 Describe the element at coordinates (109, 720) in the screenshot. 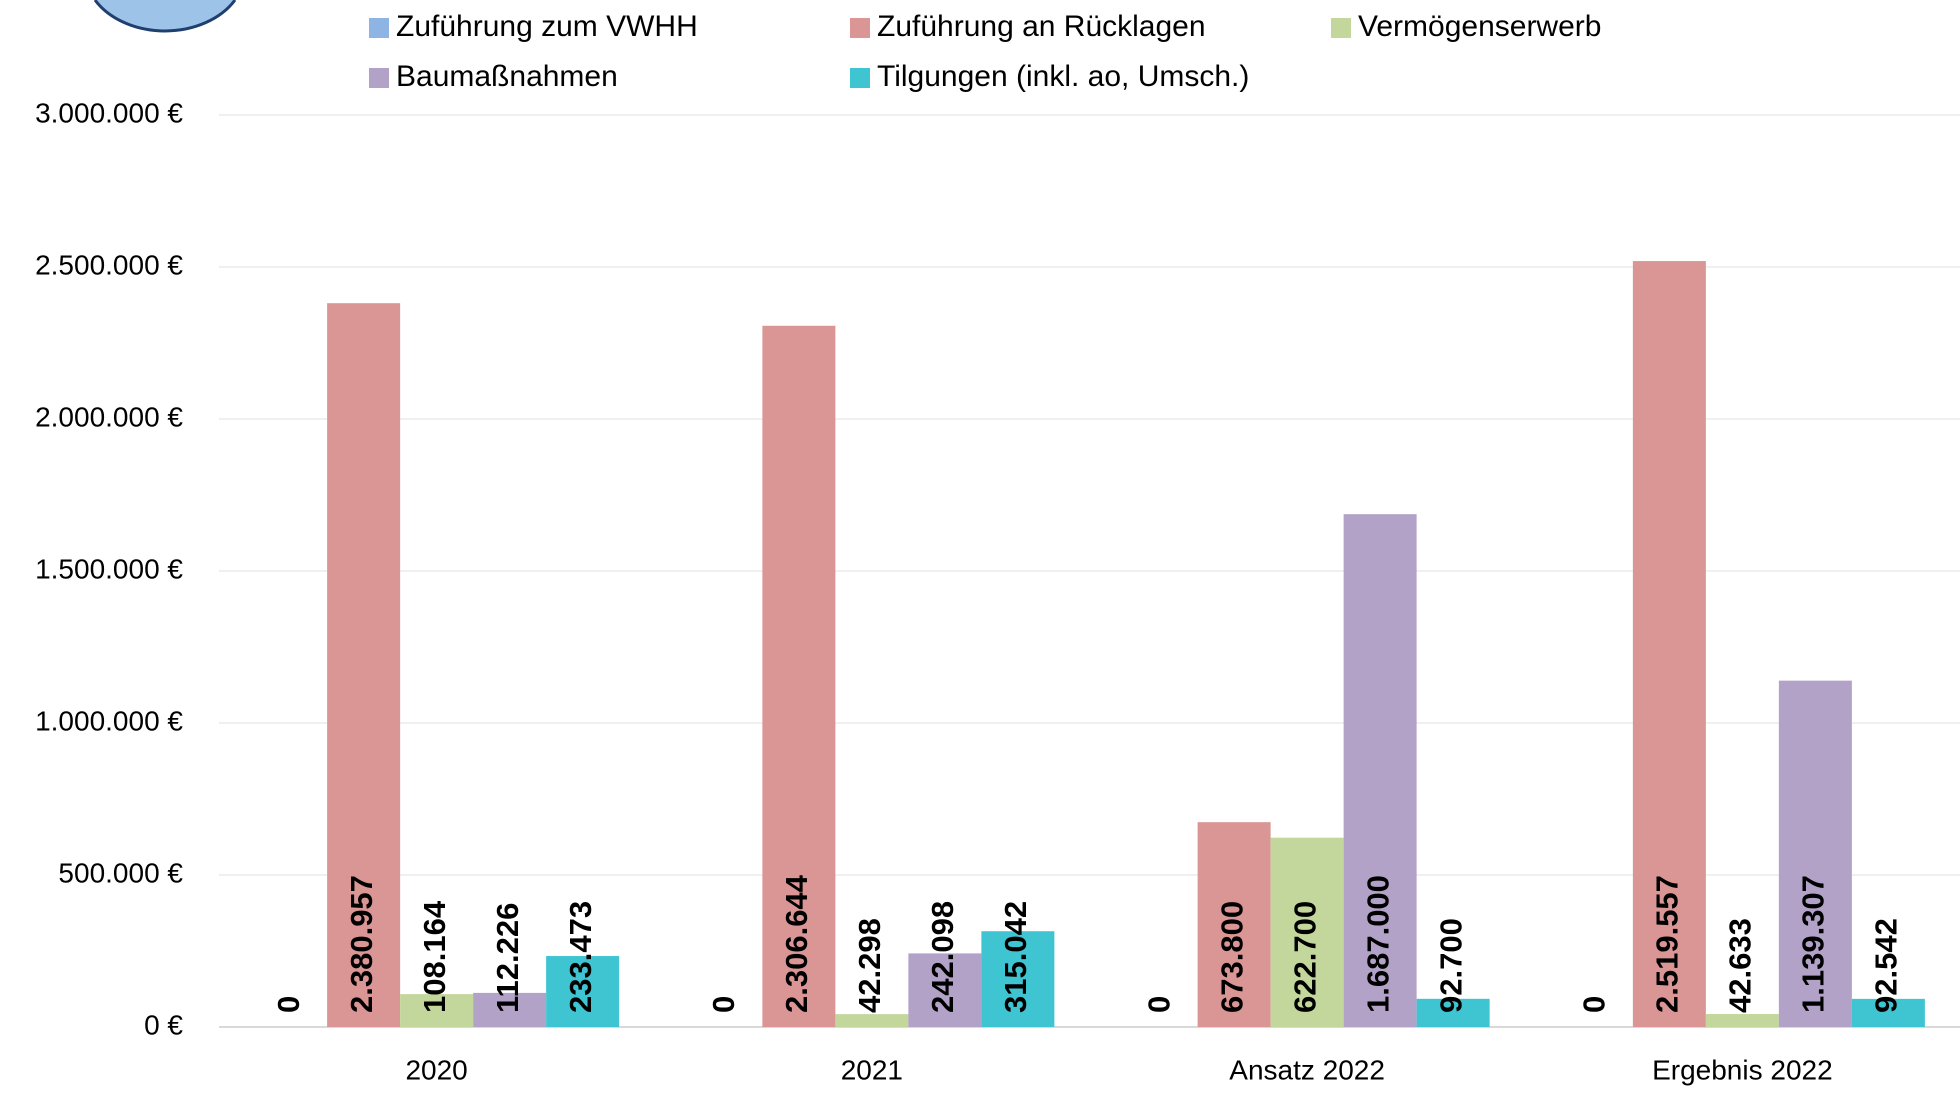

I see `y-tick-label: 1.000.000 €` at that location.